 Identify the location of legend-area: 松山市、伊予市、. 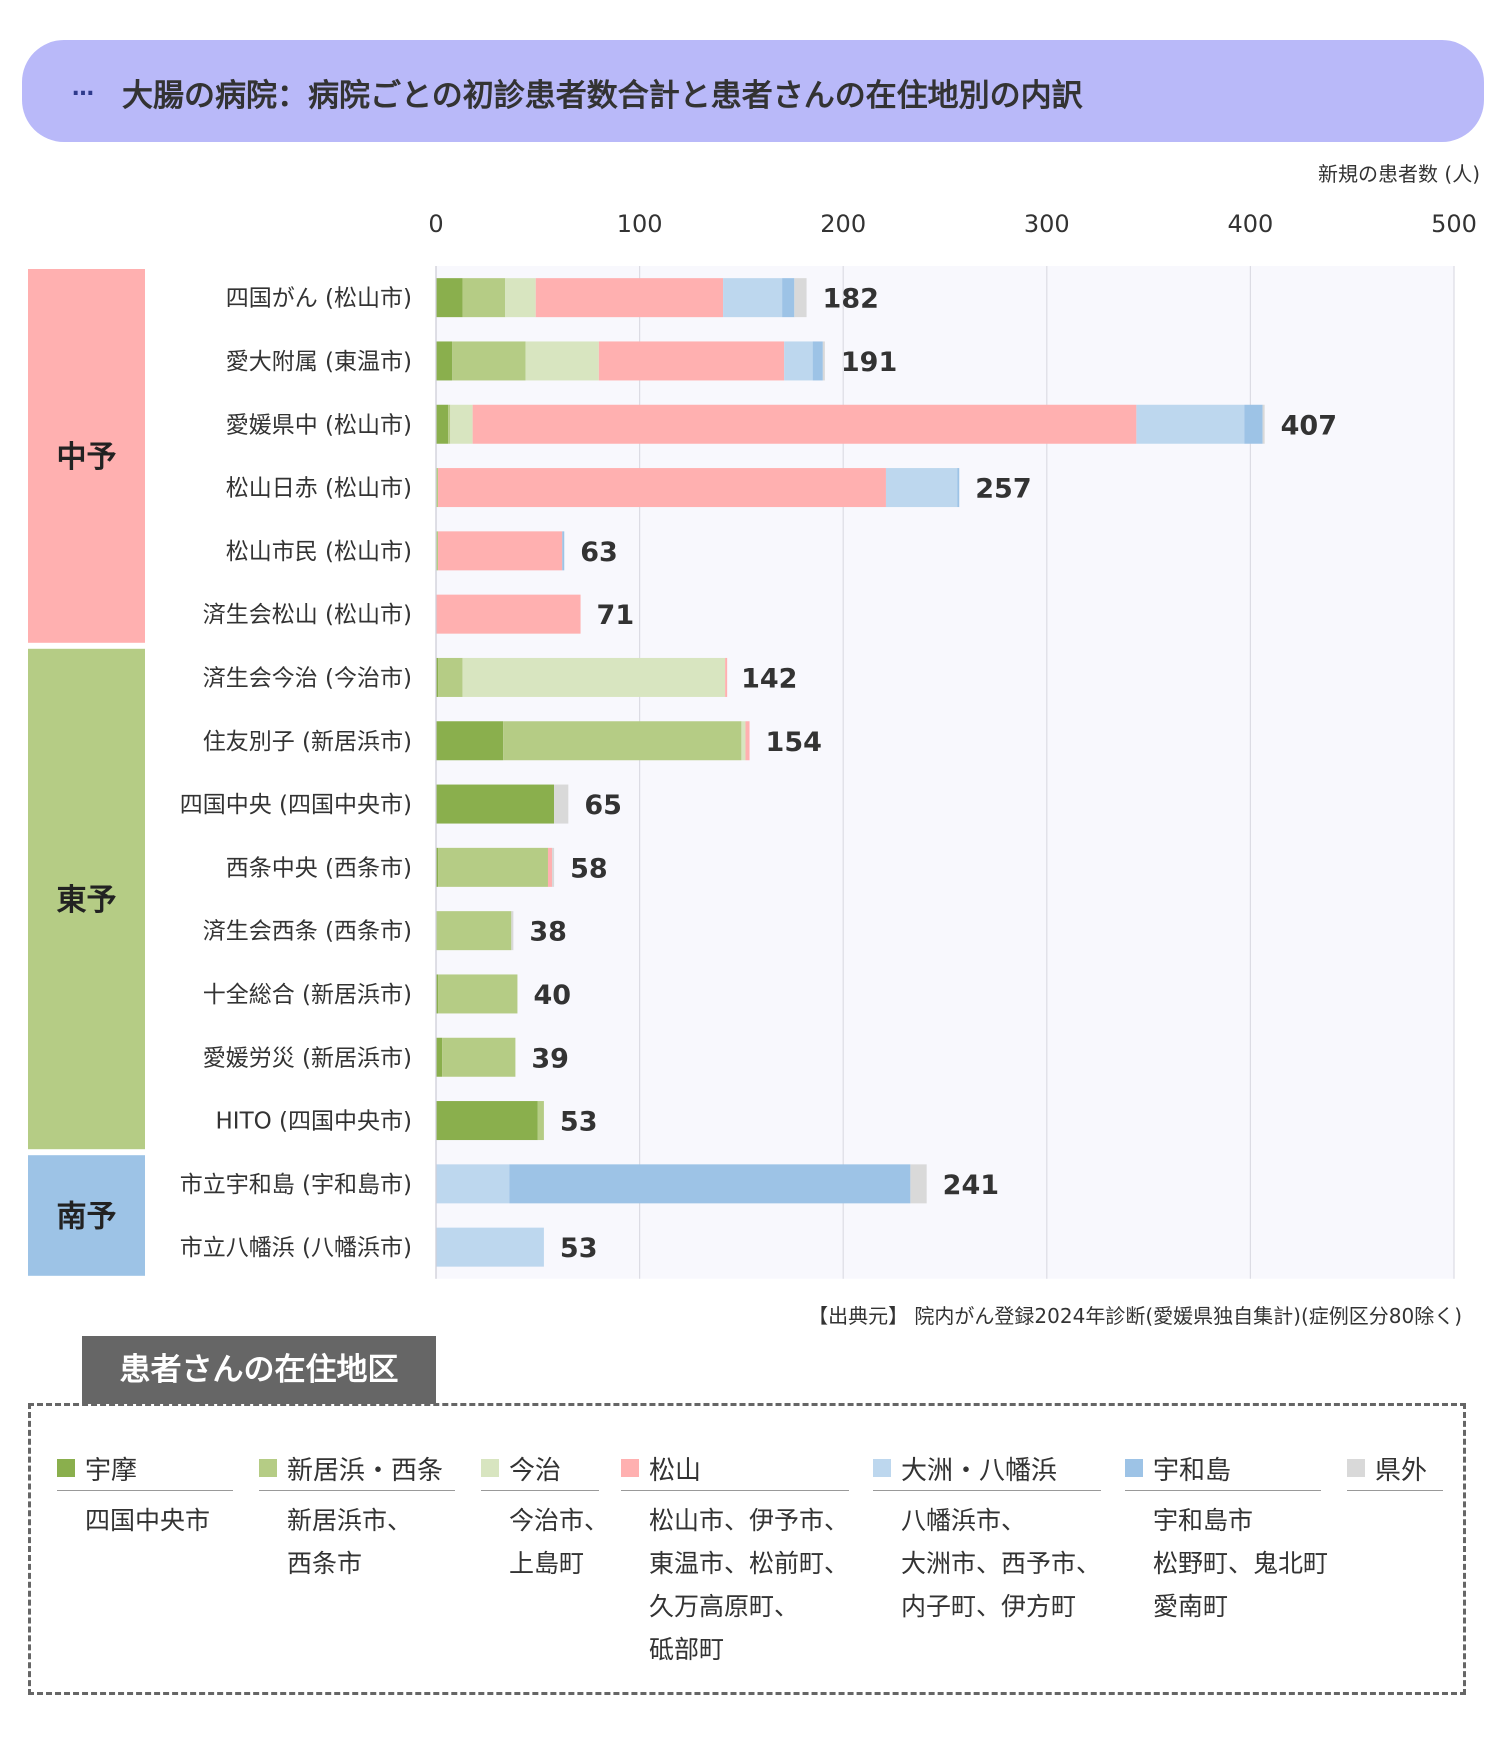
(749, 1520).